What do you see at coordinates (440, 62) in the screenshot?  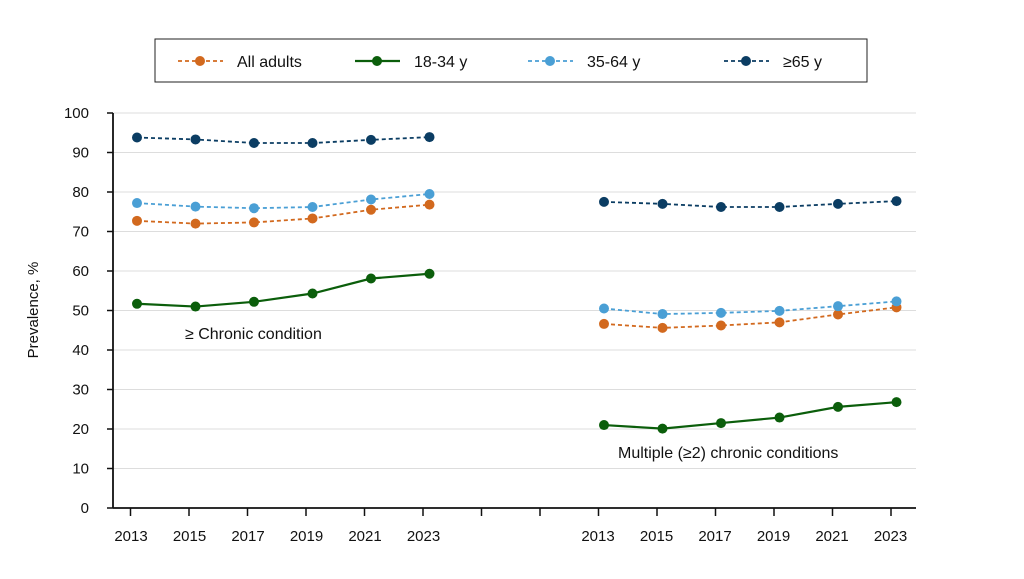 I see `legend-label: 18-34 y` at bounding box center [440, 62].